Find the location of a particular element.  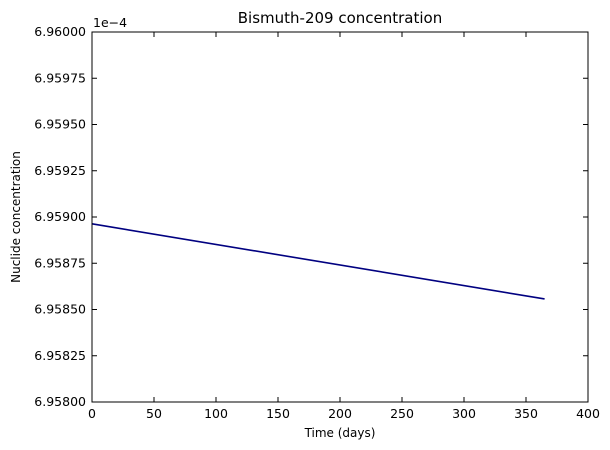

y-tick-label: 6.95925 is located at coordinates (60, 170).